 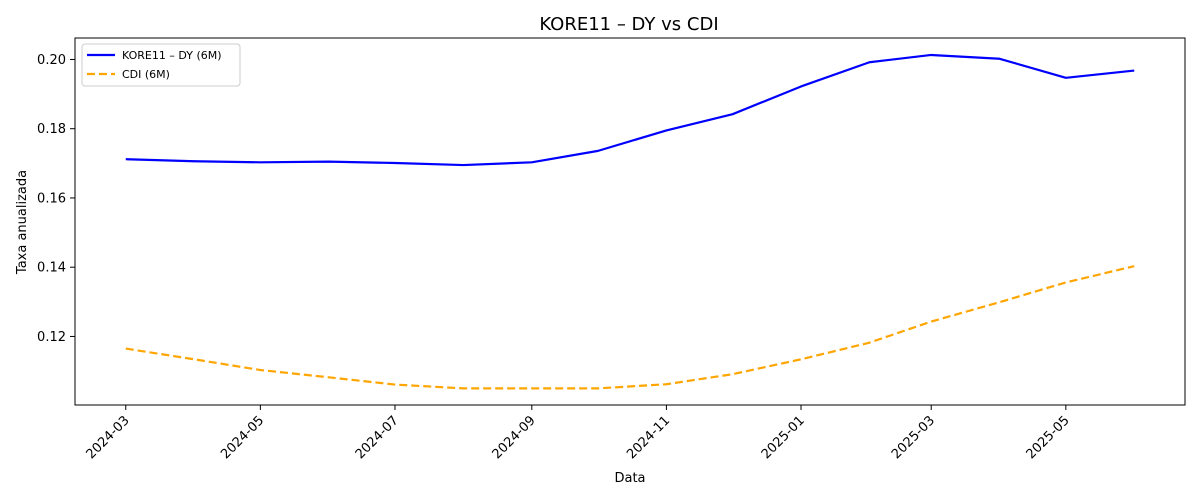 What do you see at coordinates (377, 437) in the screenshot?
I see `x-tick-label: 2024-07` at bounding box center [377, 437].